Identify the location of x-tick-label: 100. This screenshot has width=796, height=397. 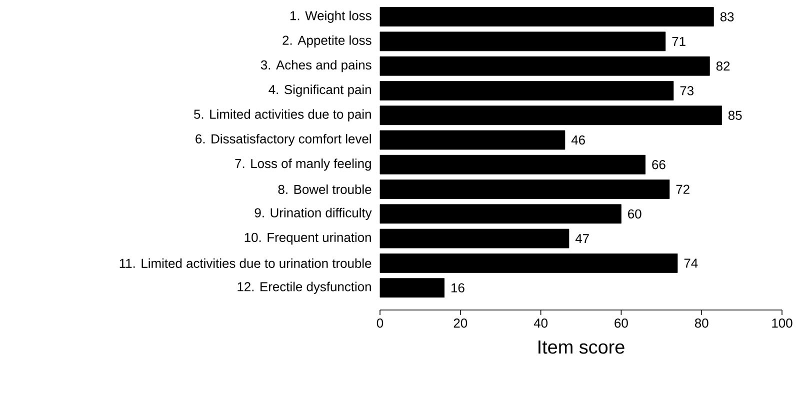
(782, 323).